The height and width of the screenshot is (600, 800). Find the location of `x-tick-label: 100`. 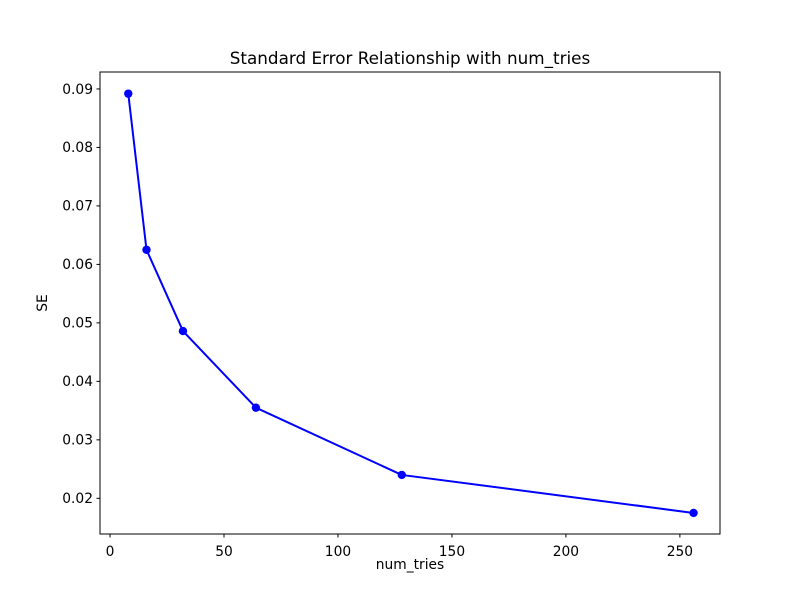

x-tick-label: 100 is located at coordinates (338, 552).